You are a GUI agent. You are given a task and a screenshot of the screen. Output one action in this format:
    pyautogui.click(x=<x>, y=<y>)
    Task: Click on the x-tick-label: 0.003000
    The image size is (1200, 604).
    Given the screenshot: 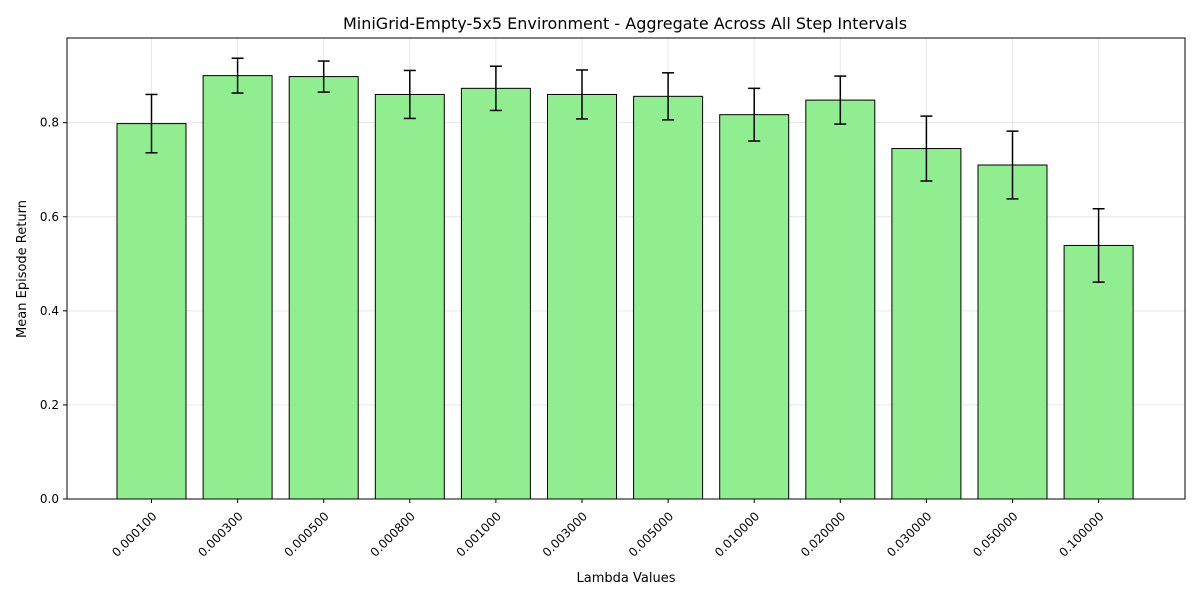 What is the action you would take?
    pyautogui.click(x=565, y=534)
    